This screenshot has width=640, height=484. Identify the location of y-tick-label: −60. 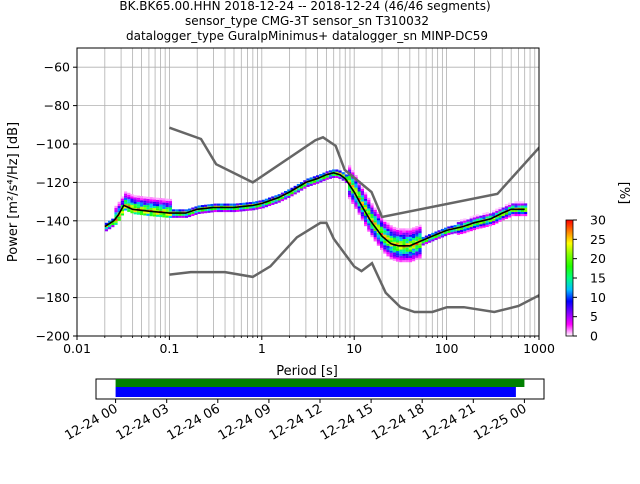
(57, 67).